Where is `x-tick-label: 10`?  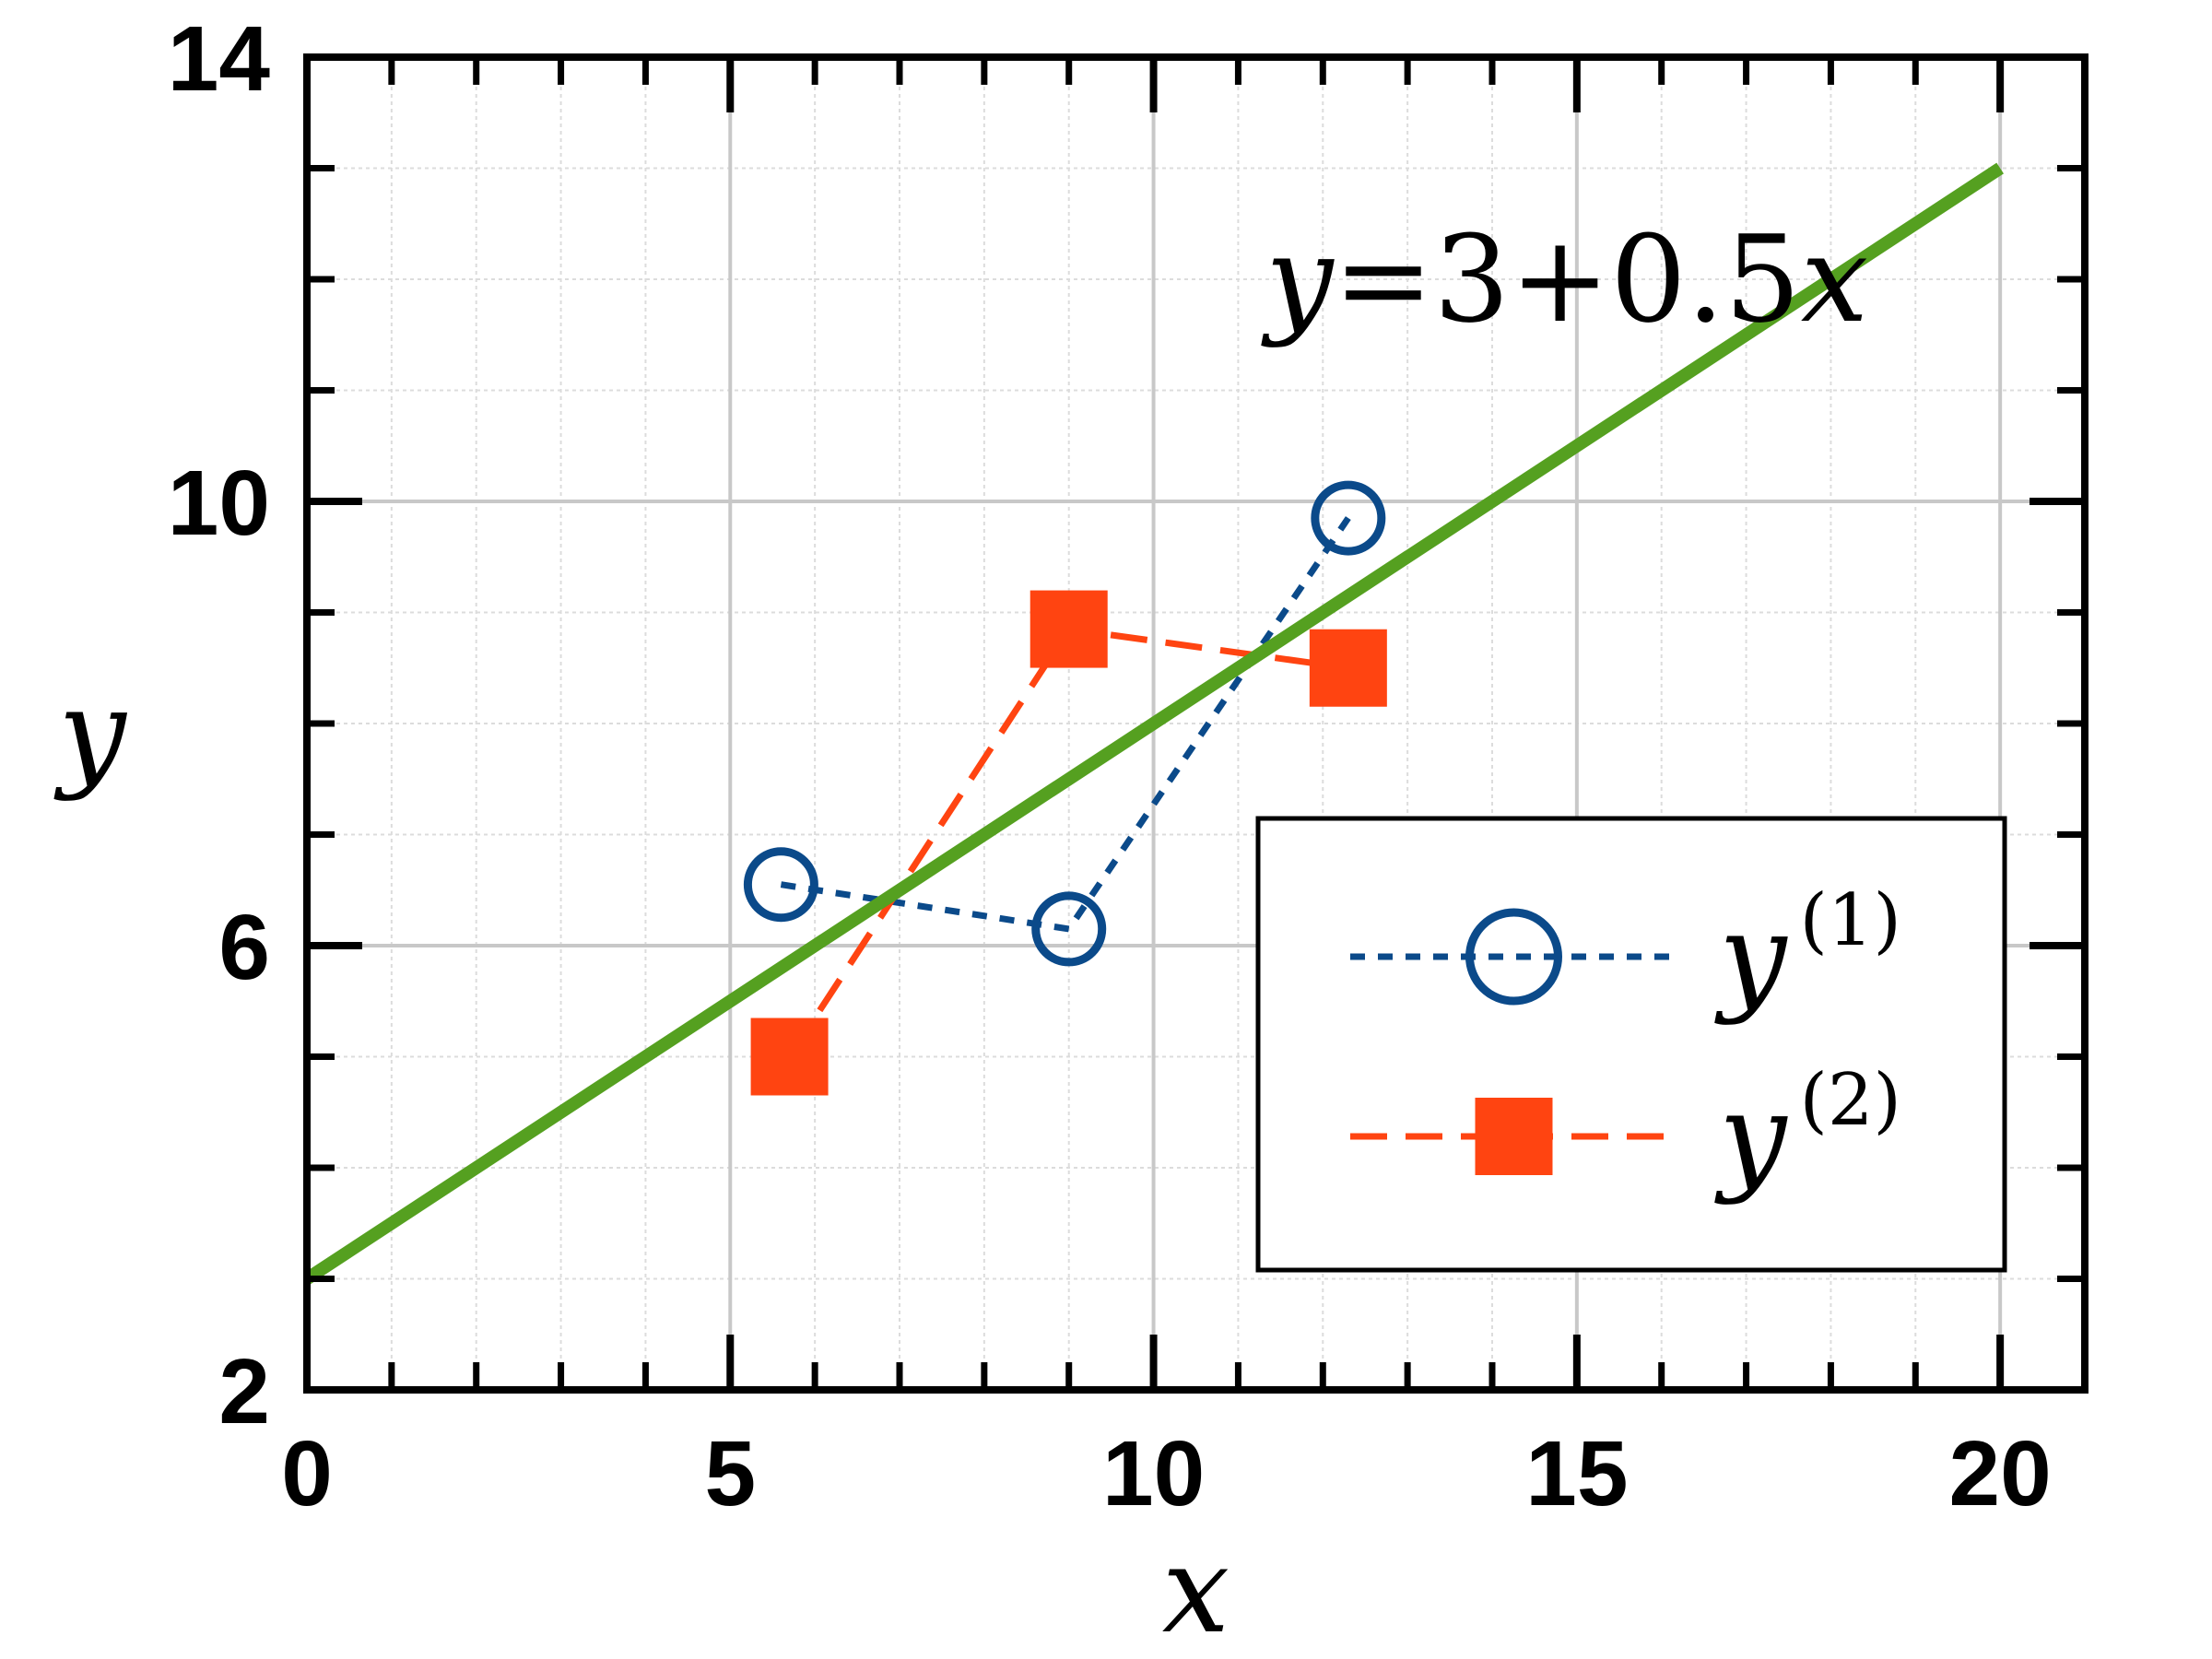
x-tick-label: 10 is located at coordinates (1153, 1473).